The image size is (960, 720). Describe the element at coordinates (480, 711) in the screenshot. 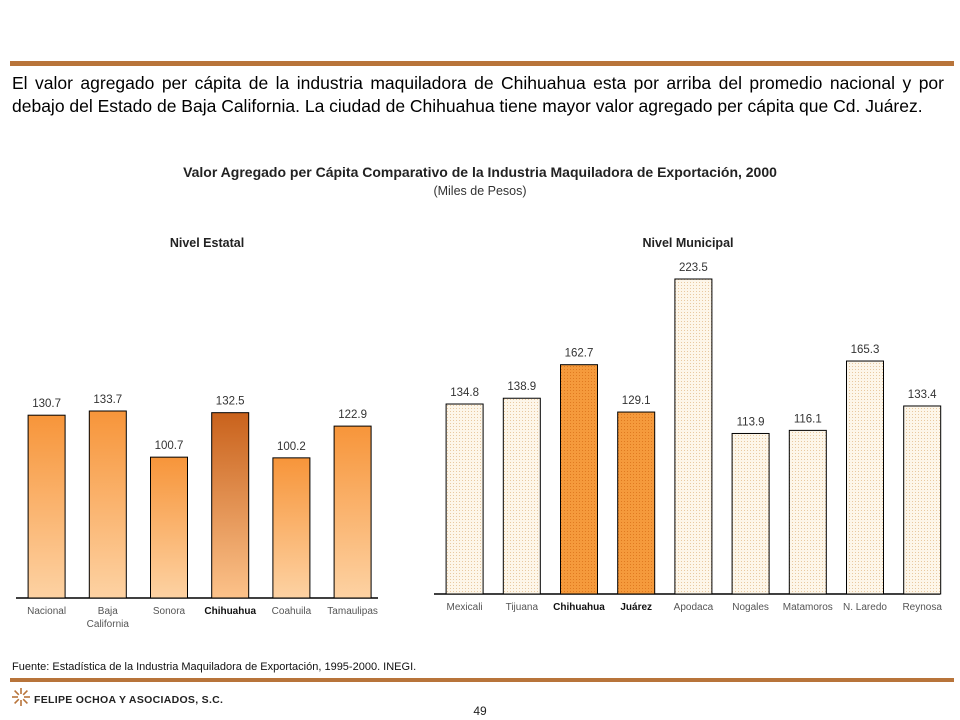

I see `page-number: 49` at that location.